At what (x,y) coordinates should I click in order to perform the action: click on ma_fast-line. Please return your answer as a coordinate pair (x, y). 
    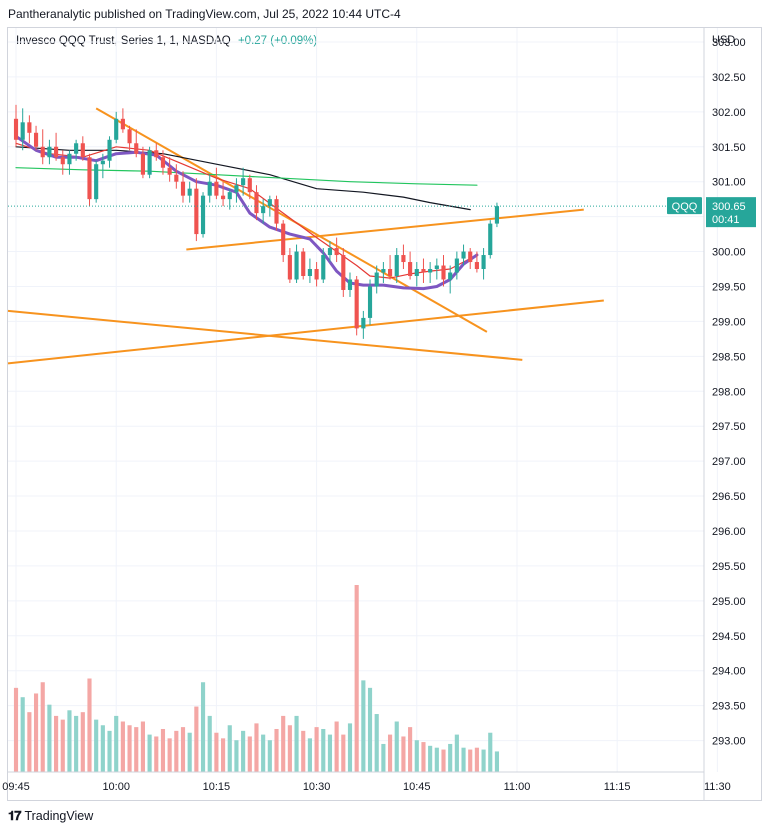
    Looking at the image, I should click on (246, 210).